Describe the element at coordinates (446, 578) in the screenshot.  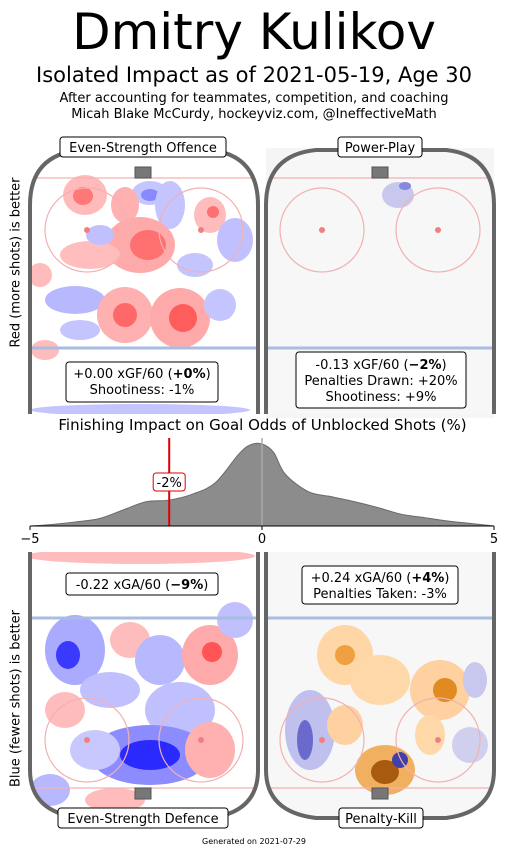
I see `penalty-kill-xg-close: )` at that location.